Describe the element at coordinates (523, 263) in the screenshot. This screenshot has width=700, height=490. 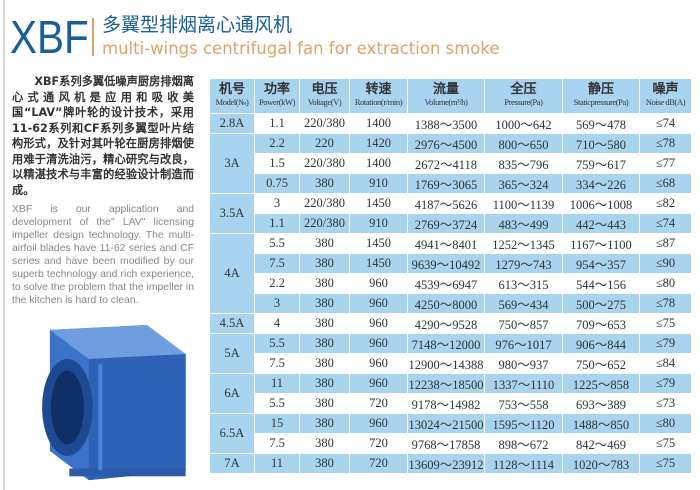
I see `pressure-cell: 1279～743` at that location.